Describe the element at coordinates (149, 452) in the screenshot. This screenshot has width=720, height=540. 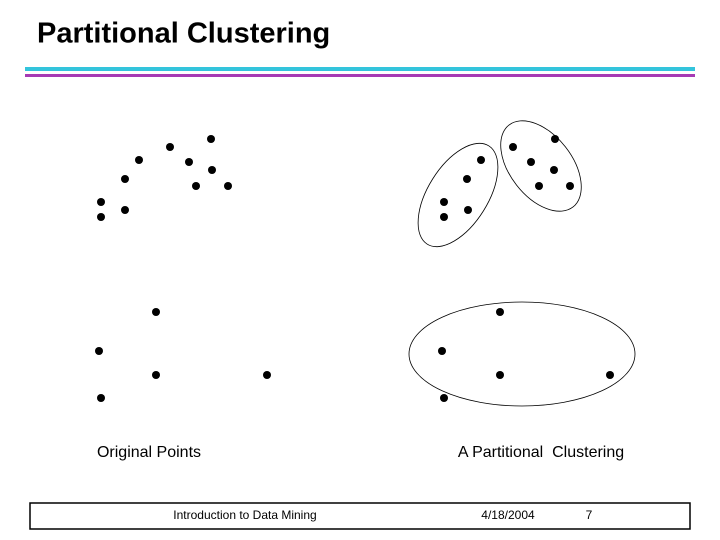
I see `panel-caption: Original Points` at that location.